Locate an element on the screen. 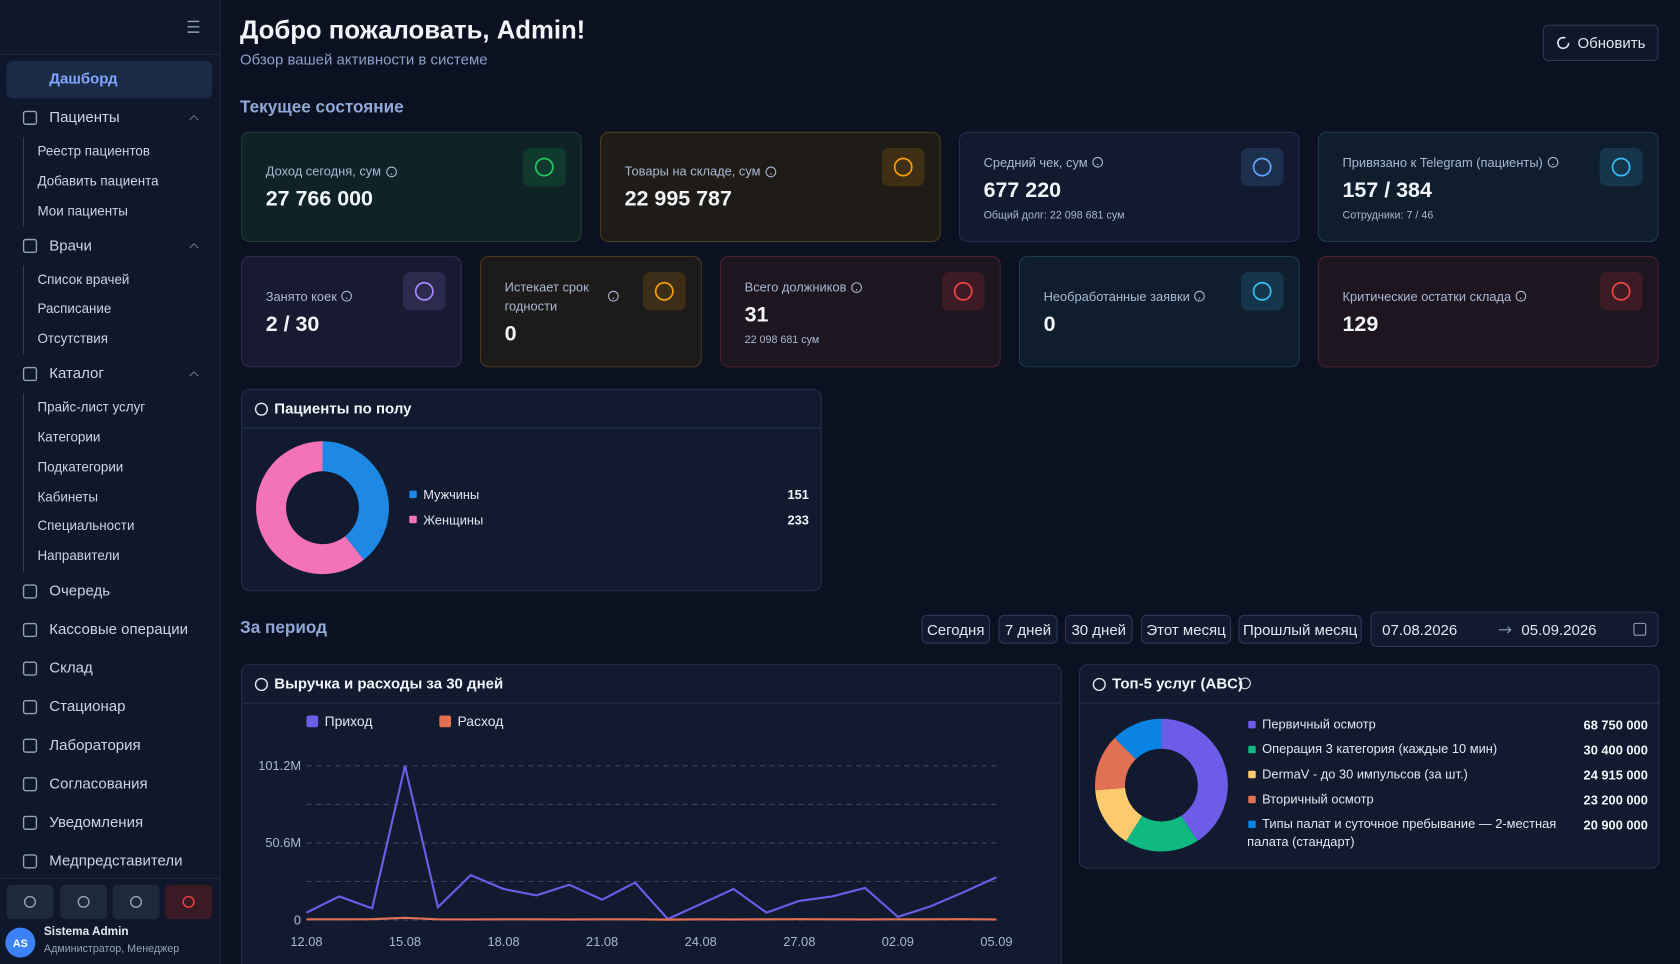 Image resolution: width=1680 pixels, height=964 pixels. legend-value: 20 900 000 is located at coordinates (1616, 824).